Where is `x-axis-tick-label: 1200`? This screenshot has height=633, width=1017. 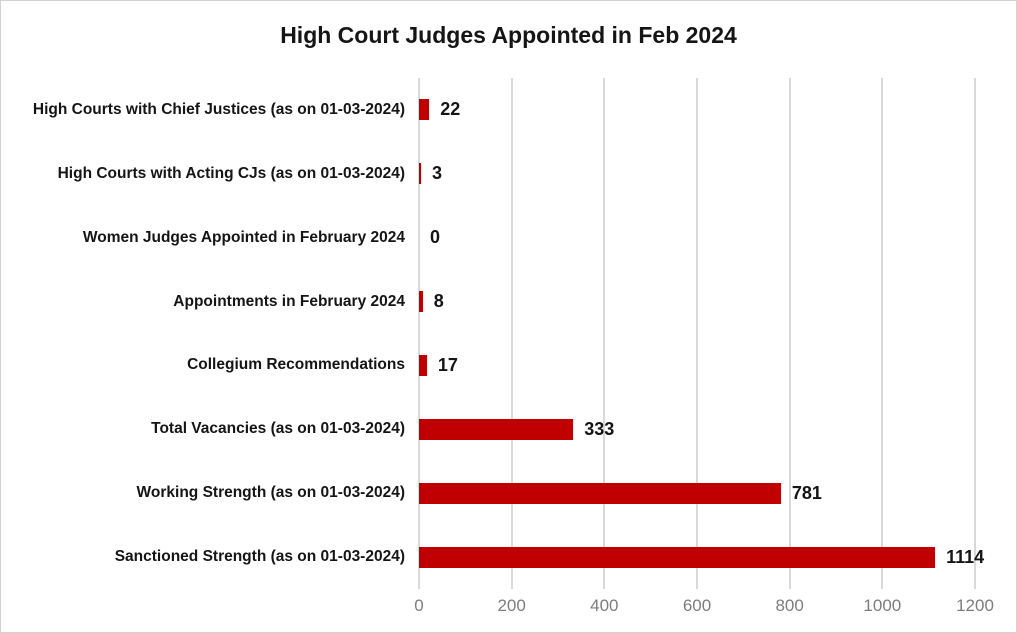 x-axis-tick-label: 1200 is located at coordinates (975, 605).